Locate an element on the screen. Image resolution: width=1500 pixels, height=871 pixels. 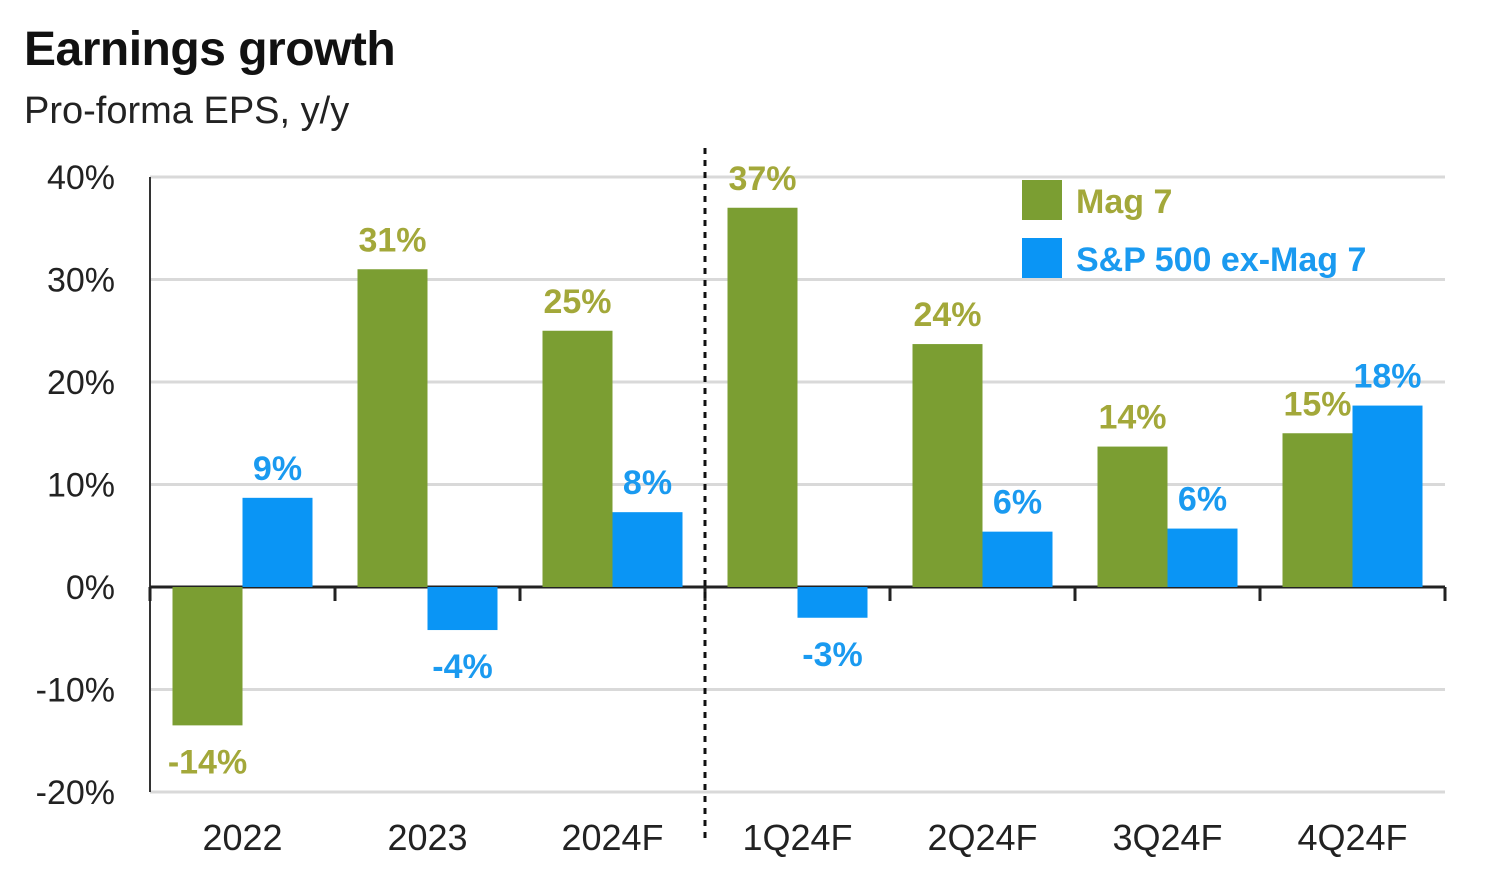
sp500-ex-mag7-data-label: 8% is located at coordinates (647, 483).